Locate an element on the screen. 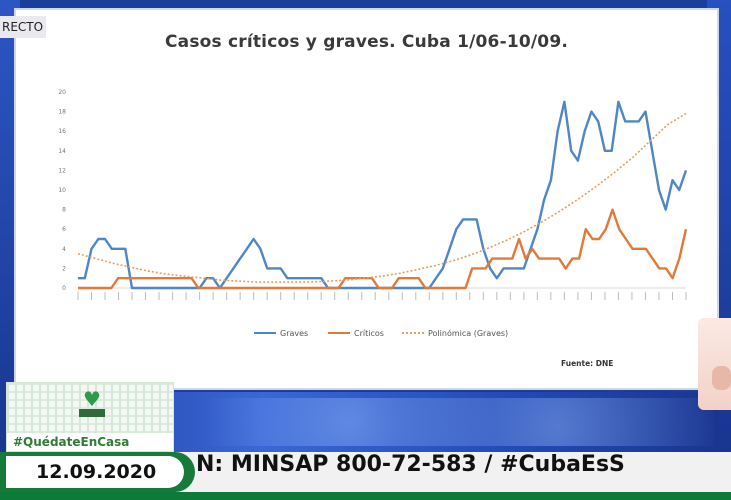 The width and height of the screenshot is (731, 500). y-tick-label: 18 is located at coordinates (62, 112).